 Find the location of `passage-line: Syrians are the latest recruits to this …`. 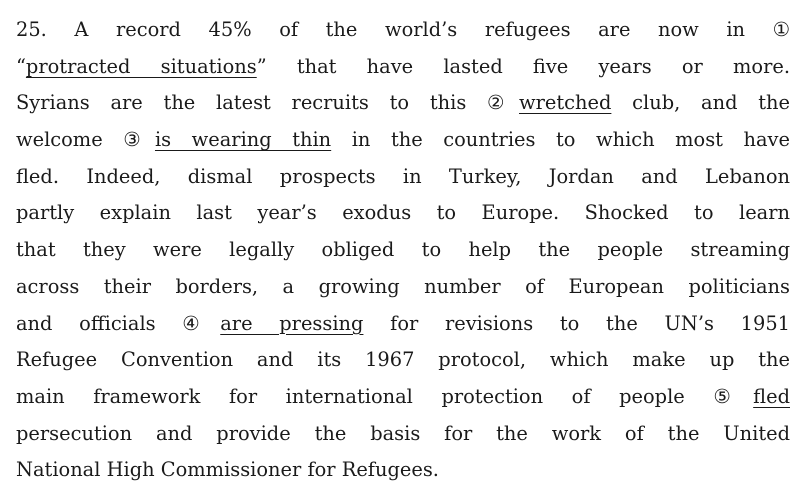

passage-line: Syrians are the latest recruits to this … is located at coordinates (403, 103).